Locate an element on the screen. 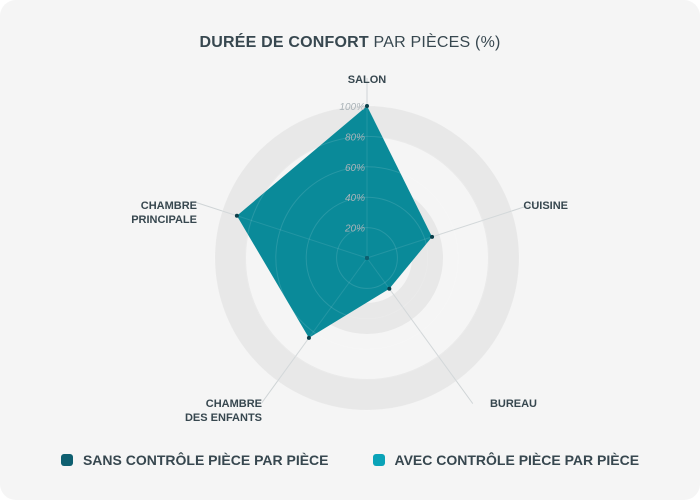 Image resolution: width=700 pixels, height=500 pixels. legend-item-sans: SANS CONTRÔLE PIÈCE PAR PIÈCE is located at coordinates (194, 460).